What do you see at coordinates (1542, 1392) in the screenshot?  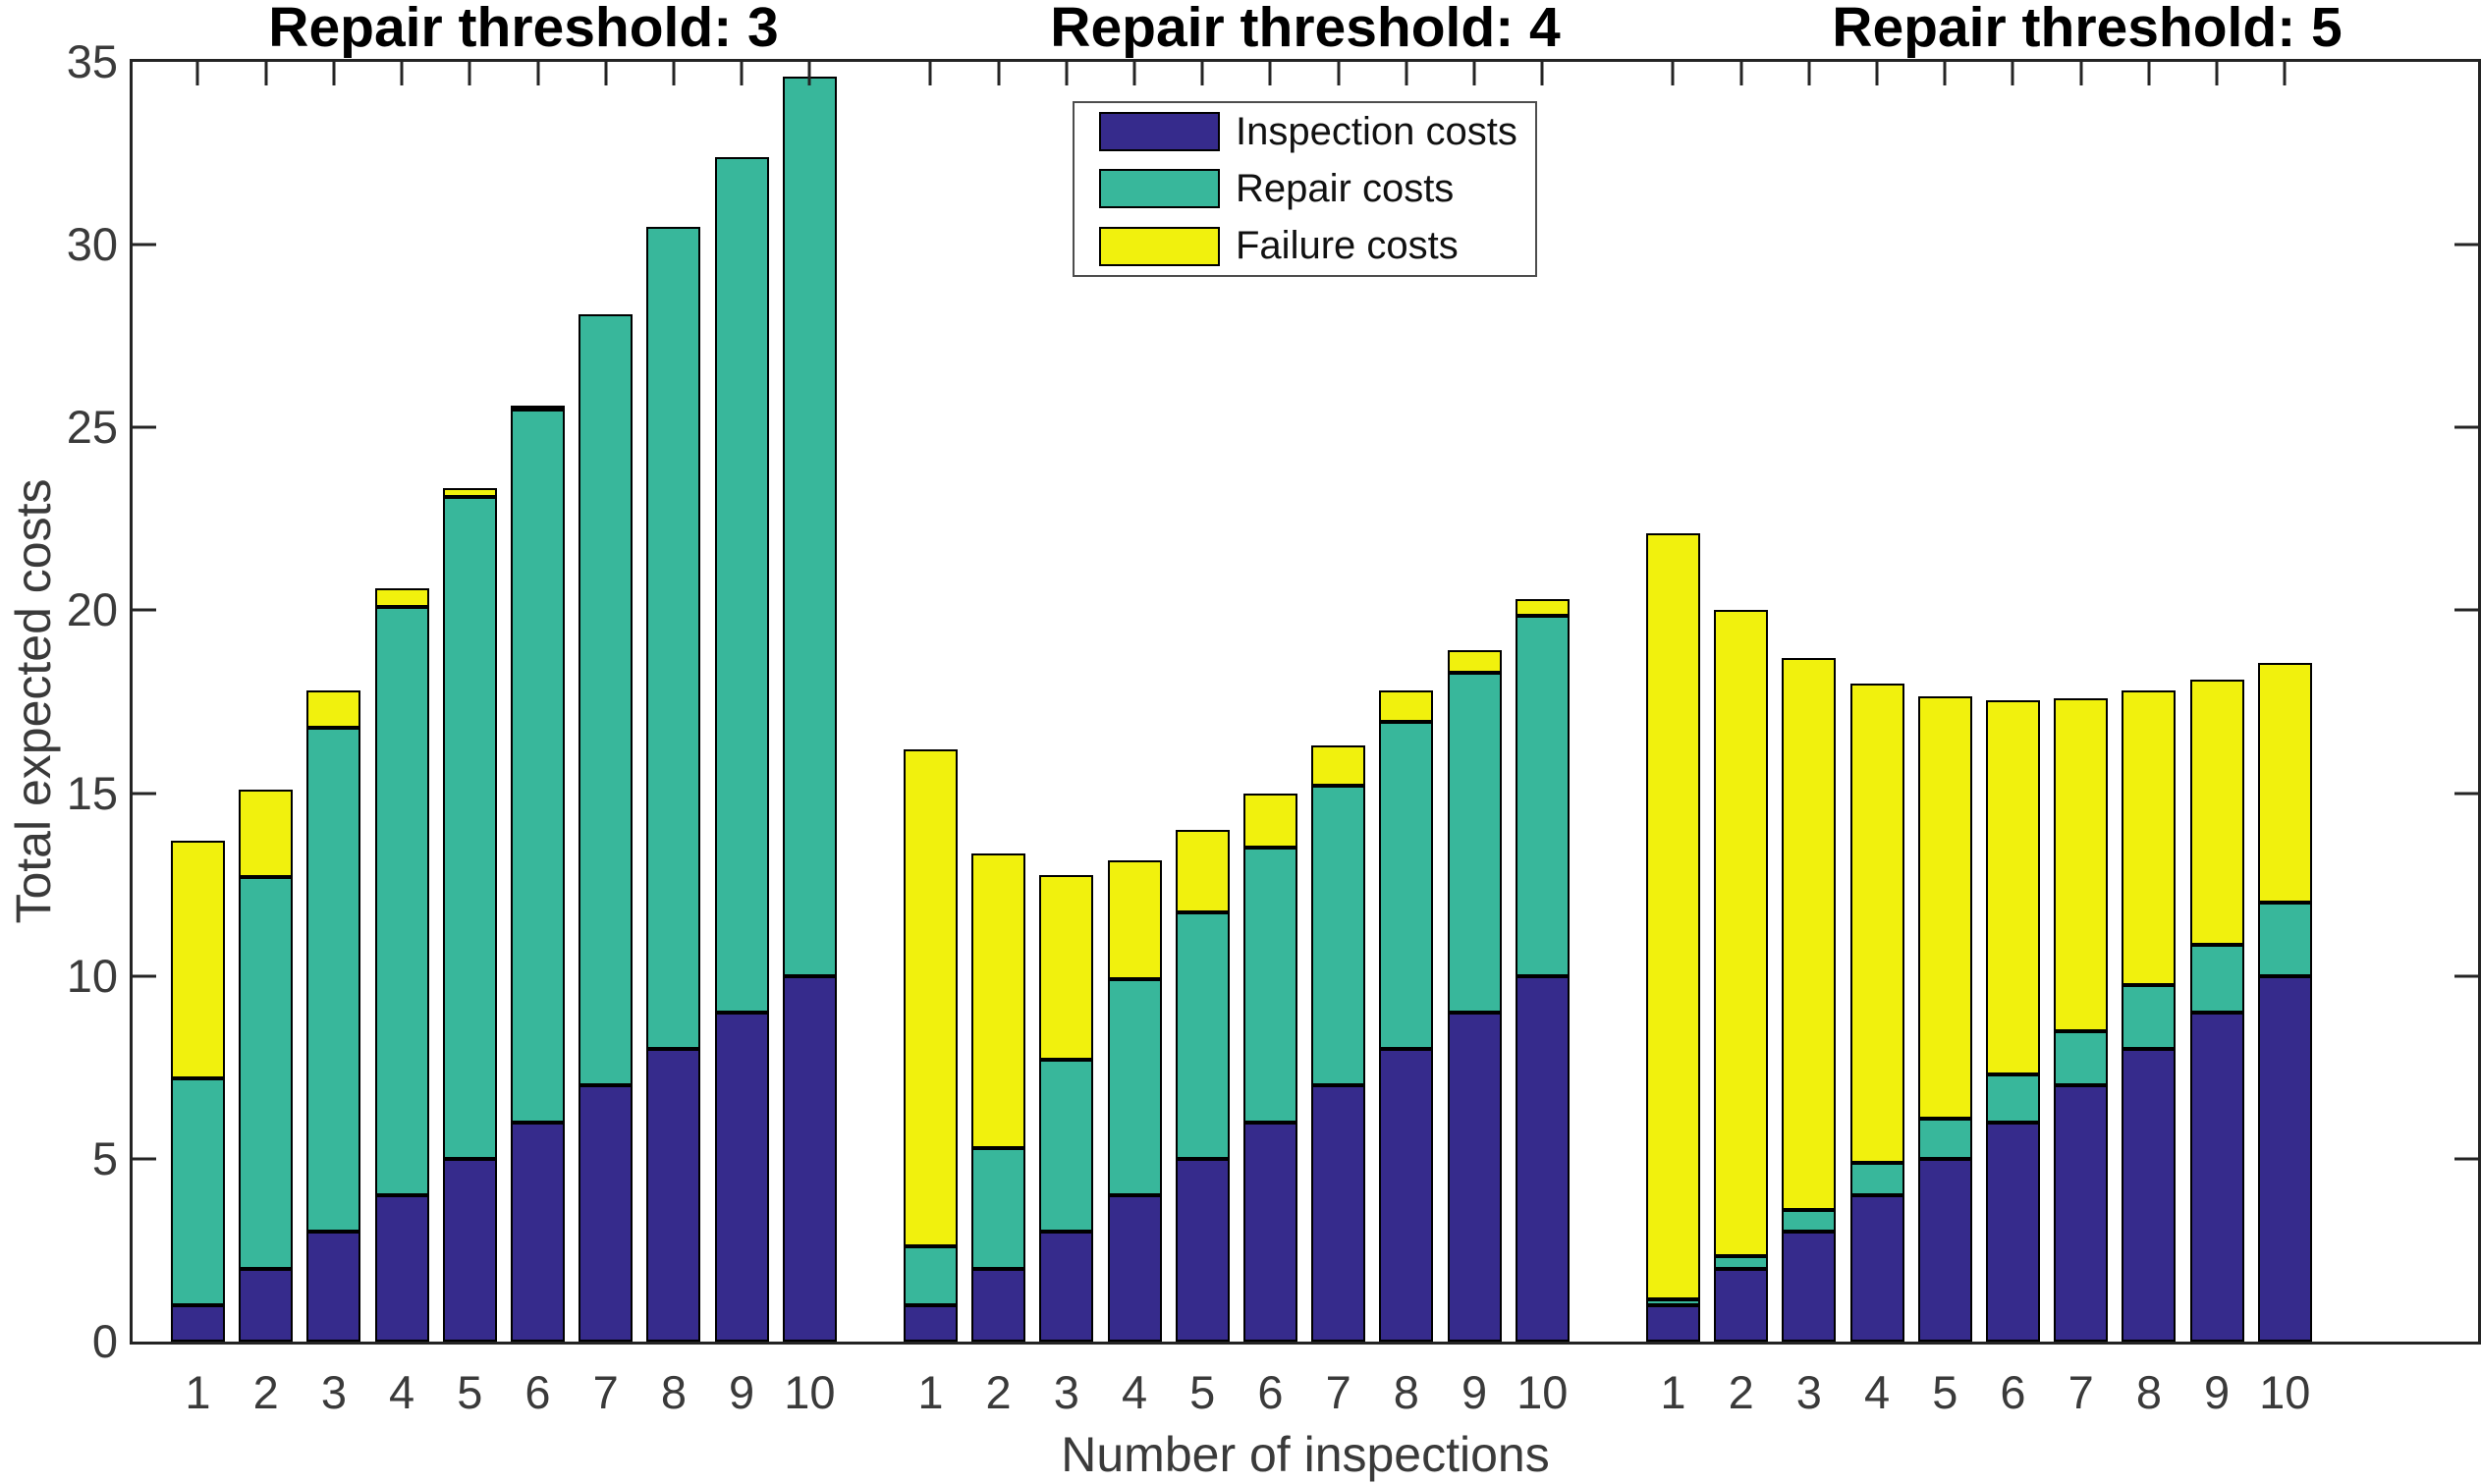 I see `x-tick-label: 10` at bounding box center [1542, 1392].